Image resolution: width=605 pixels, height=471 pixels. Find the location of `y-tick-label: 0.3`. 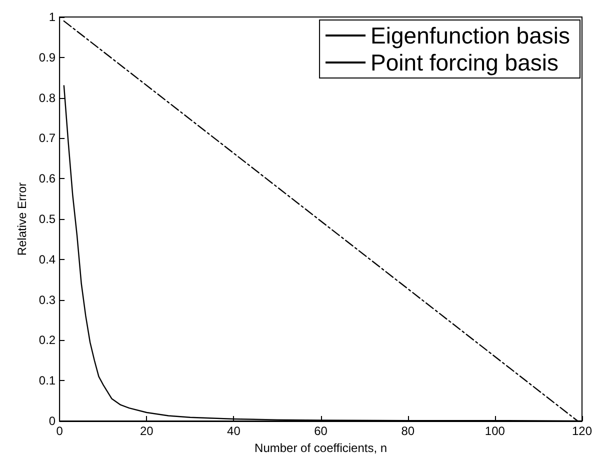

y-tick-label: 0.3 is located at coordinates (47, 299).